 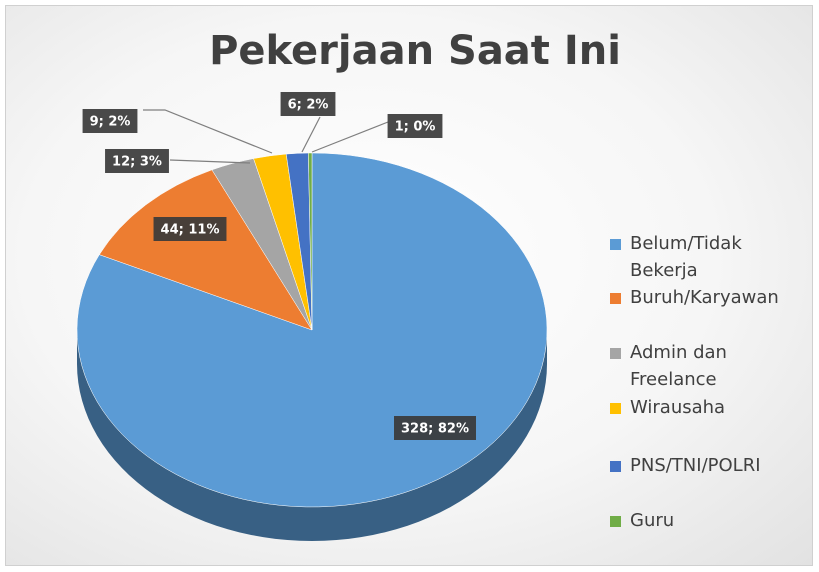 What do you see at coordinates (686, 257) in the screenshot?
I see `legend-label: Belum/Tidak Bekerja` at bounding box center [686, 257].